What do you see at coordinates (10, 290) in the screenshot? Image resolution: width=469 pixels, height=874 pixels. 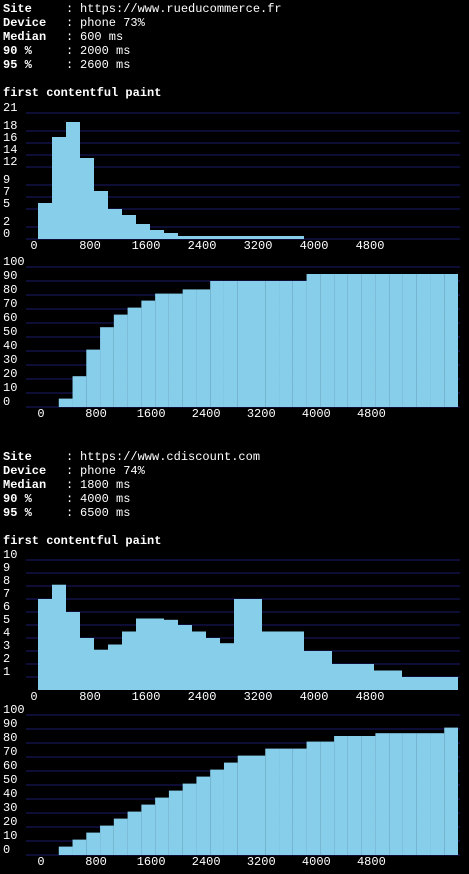 I see `y-tick-label: 80` at bounding box center [10, 290].